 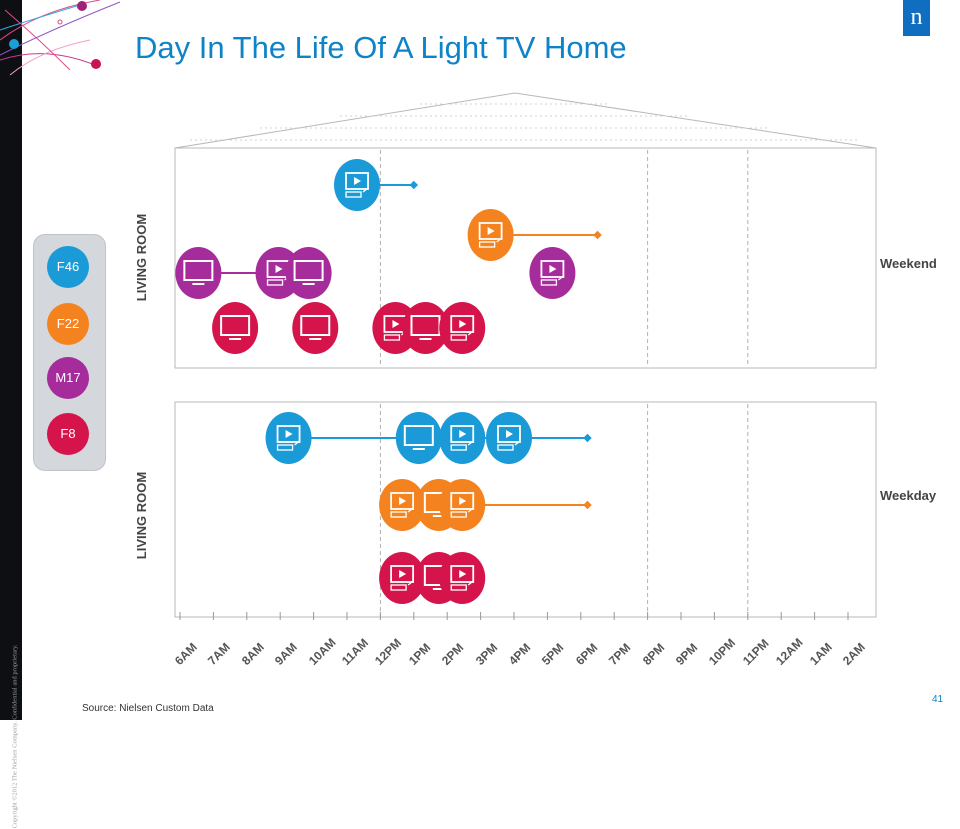 What do you see at coordinates (916, 18) in the screenshot?
I see `nielsen-logo: n` at bounding box center [916, 18].